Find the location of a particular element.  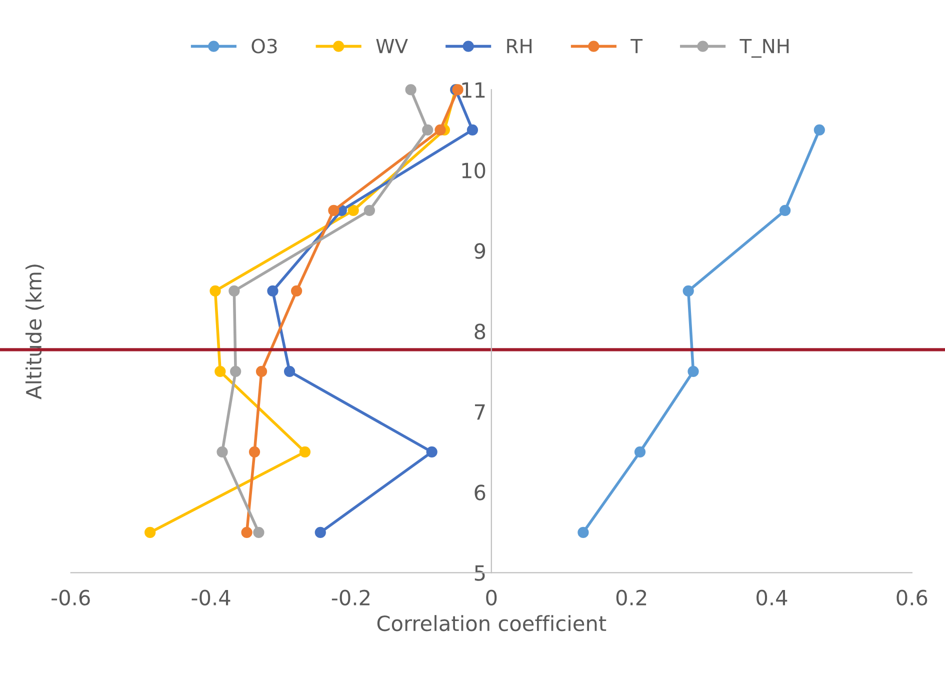

y-tick-label: 10 is located at coordinates (474, 170).